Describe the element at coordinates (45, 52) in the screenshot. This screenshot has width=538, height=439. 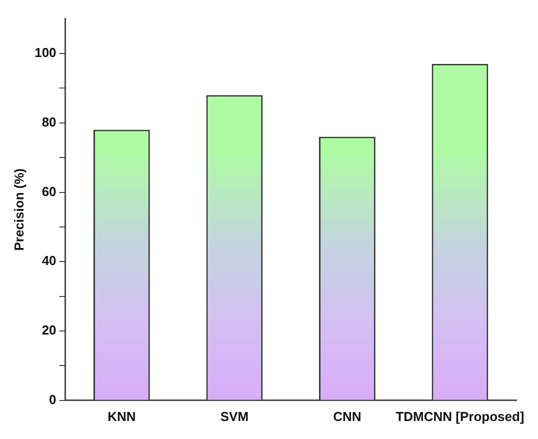
I see `y-tick-label: 100` at that location.